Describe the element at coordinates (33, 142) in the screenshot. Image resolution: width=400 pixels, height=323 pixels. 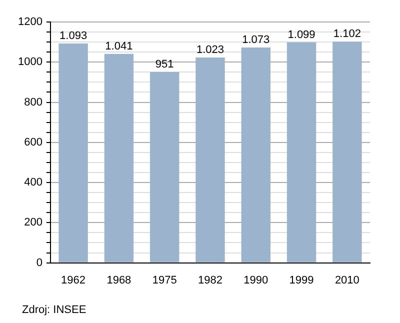
I see `y-tick-label: 600` at that location.